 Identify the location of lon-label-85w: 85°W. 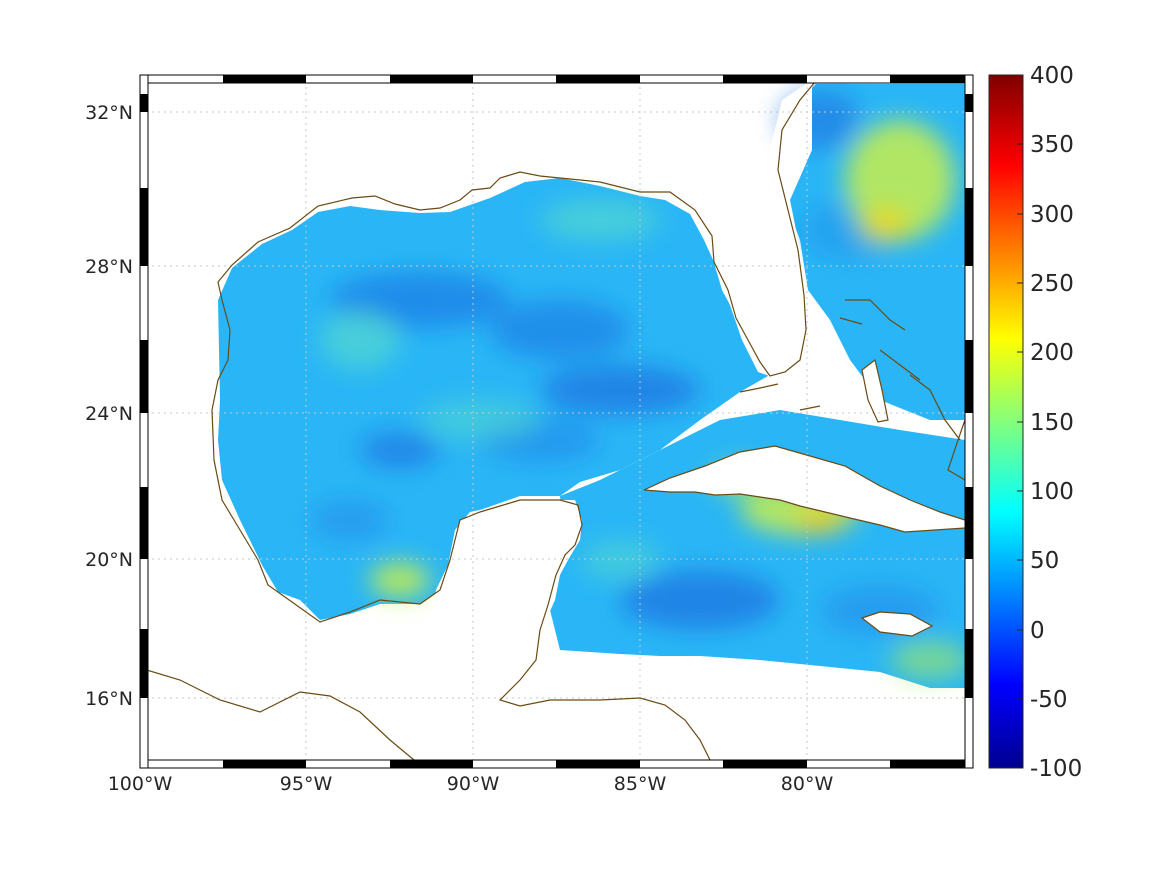
(640, 784).